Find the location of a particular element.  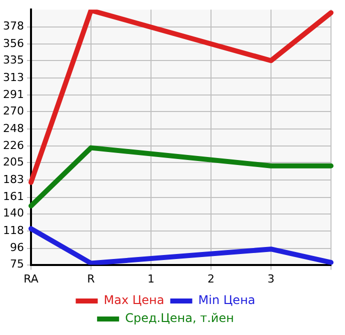

y-tick-label: 356 is located at coordinates (13, 43).